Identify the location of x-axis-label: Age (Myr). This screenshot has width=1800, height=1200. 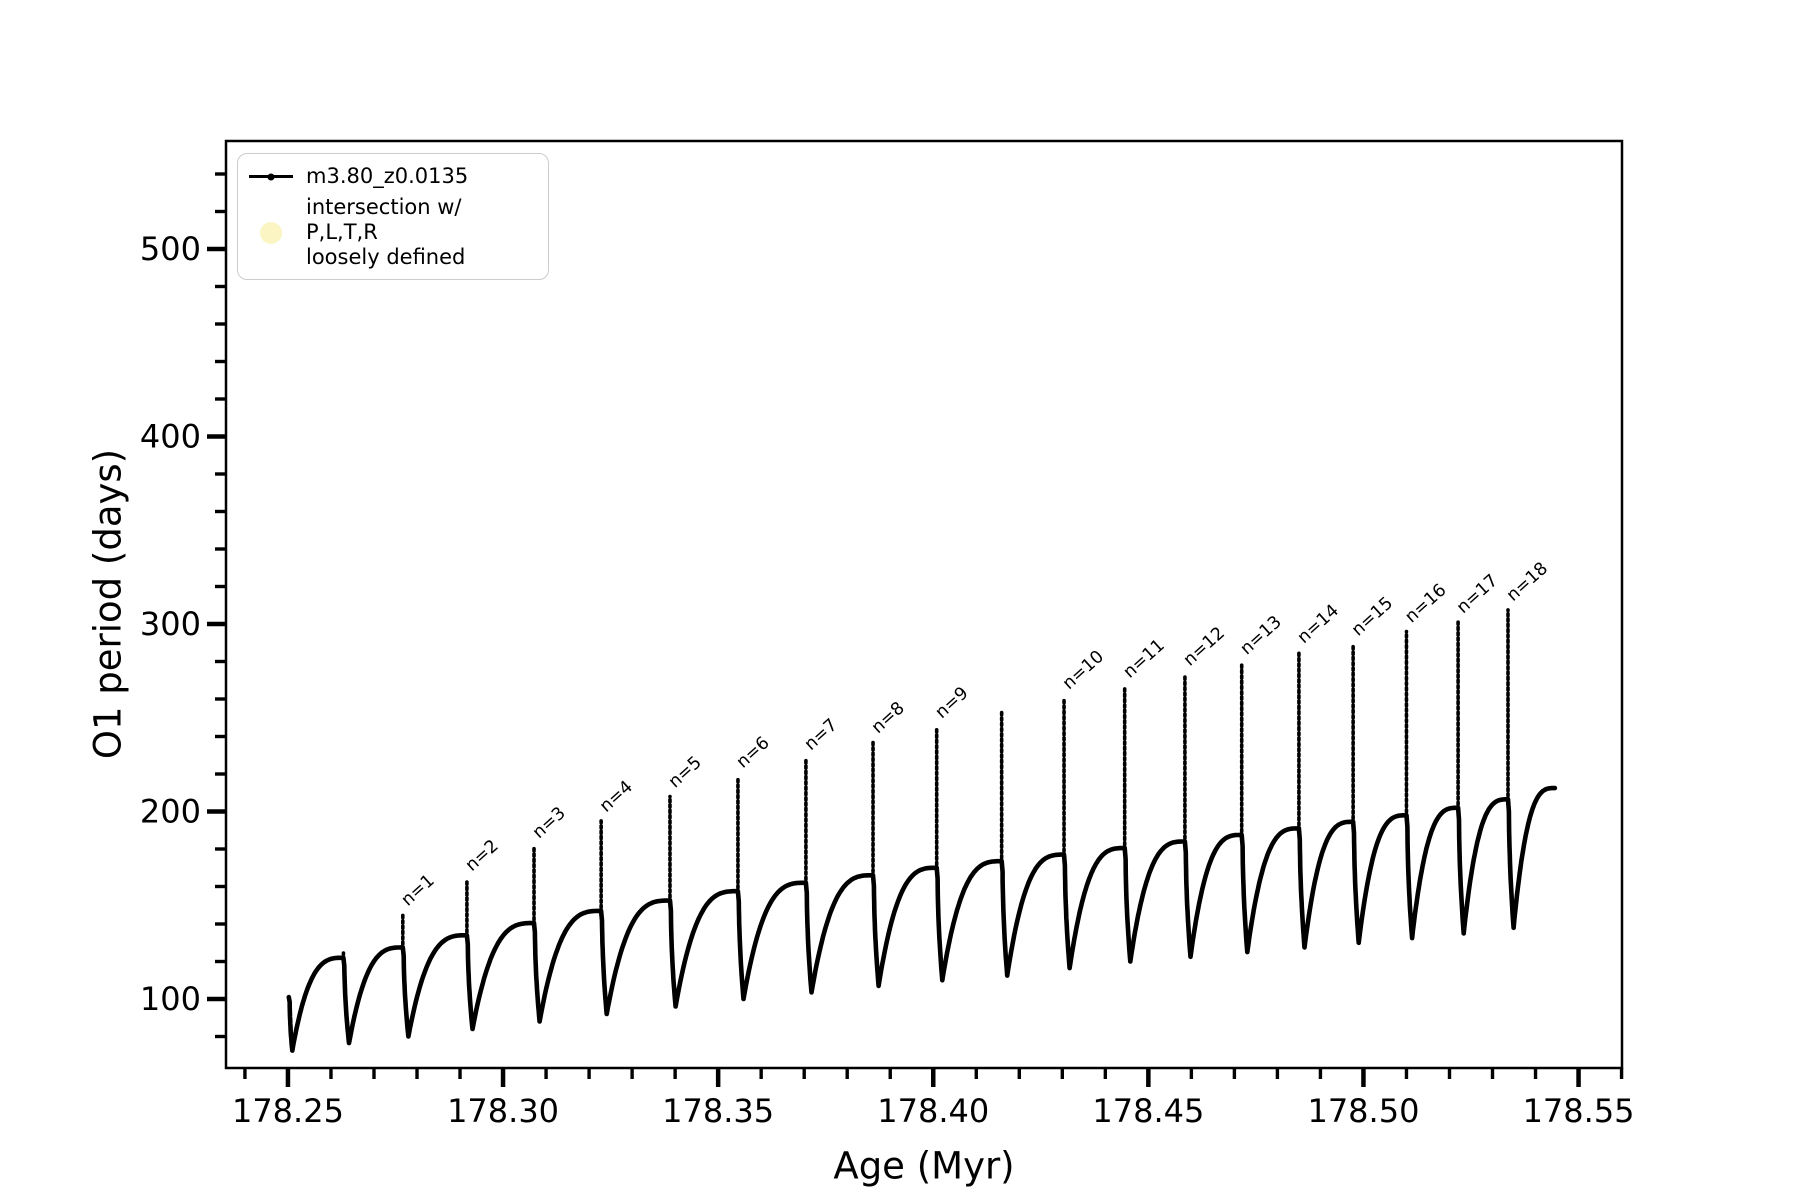
(924, 1166).